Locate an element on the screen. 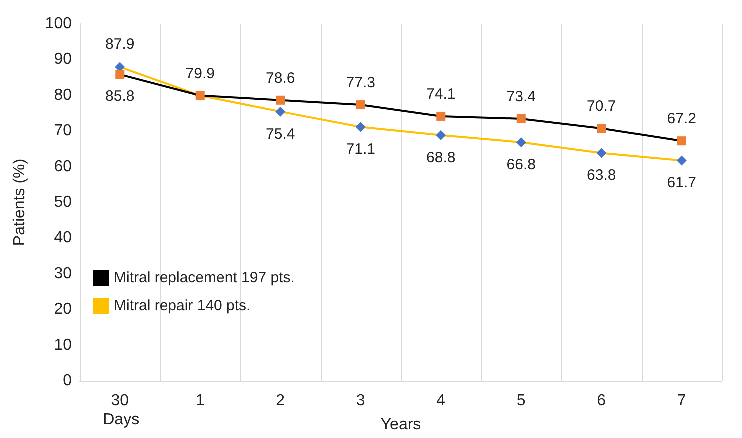 The width and height of the screenshot is (742, 438). data-label: 87.9 is located at coordinates (120, 45).